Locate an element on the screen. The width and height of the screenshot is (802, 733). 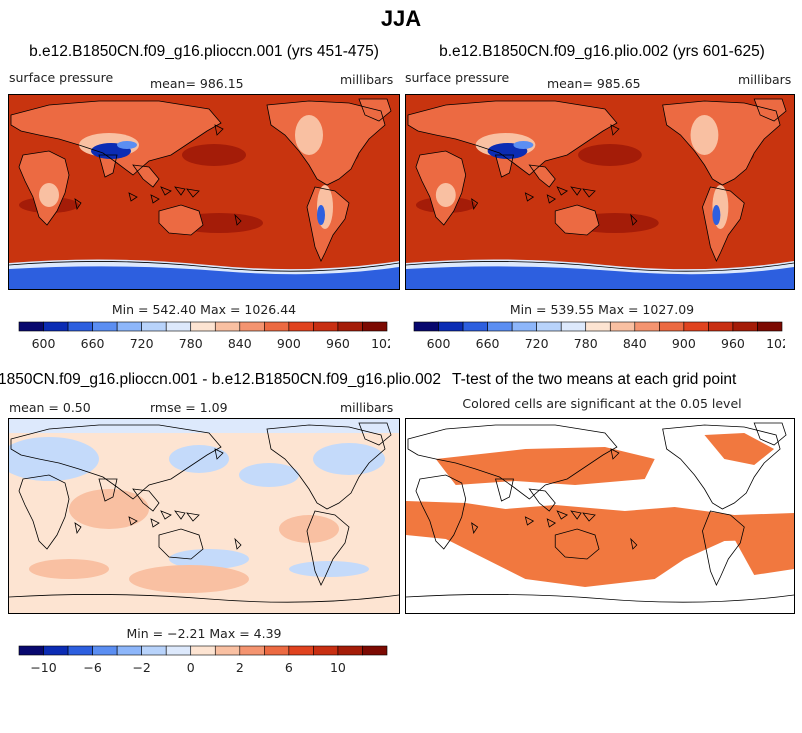
colorbar-tick-label: 10 is located at coordinates (338, 667).